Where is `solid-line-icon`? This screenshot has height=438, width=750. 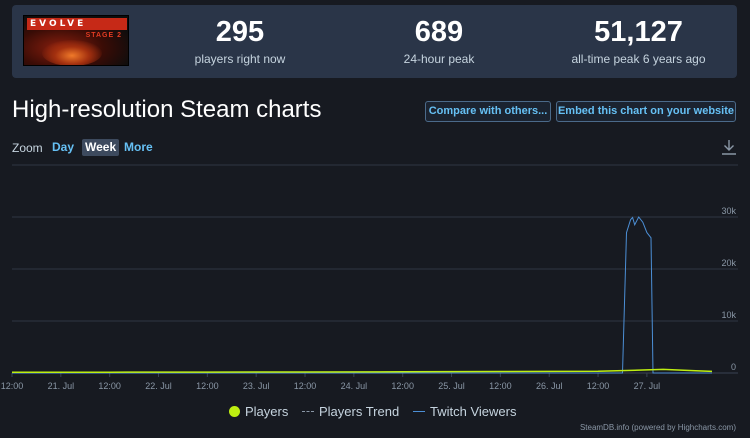
solid-line-icon is located at coordinates (419, 411).